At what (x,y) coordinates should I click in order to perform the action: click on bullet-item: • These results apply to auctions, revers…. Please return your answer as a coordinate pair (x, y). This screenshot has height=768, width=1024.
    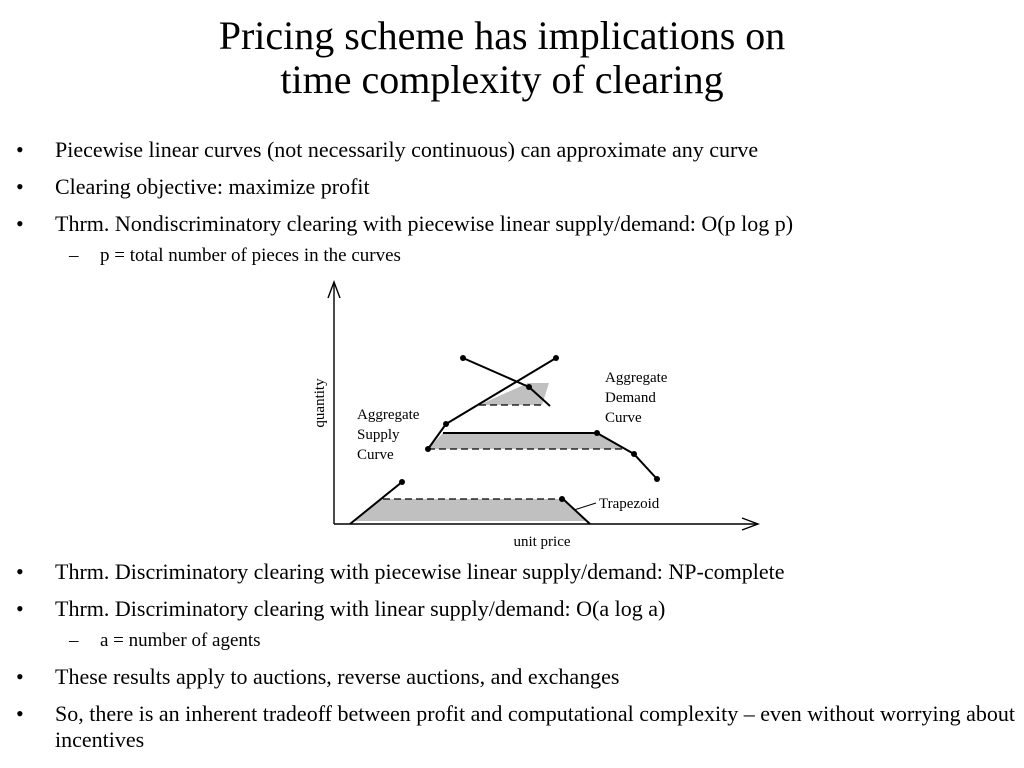
    Looking at the image, I should click on (512, 677).